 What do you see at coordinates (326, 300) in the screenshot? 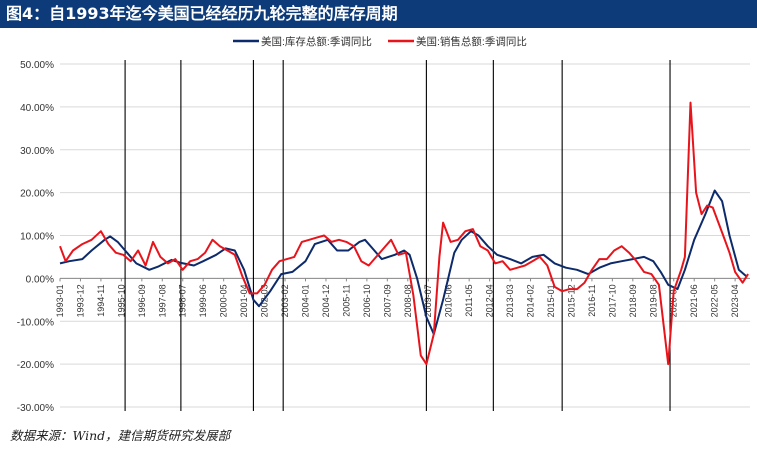
I see `x-tick-label: 2004-12` at bounding box center [326, 300].